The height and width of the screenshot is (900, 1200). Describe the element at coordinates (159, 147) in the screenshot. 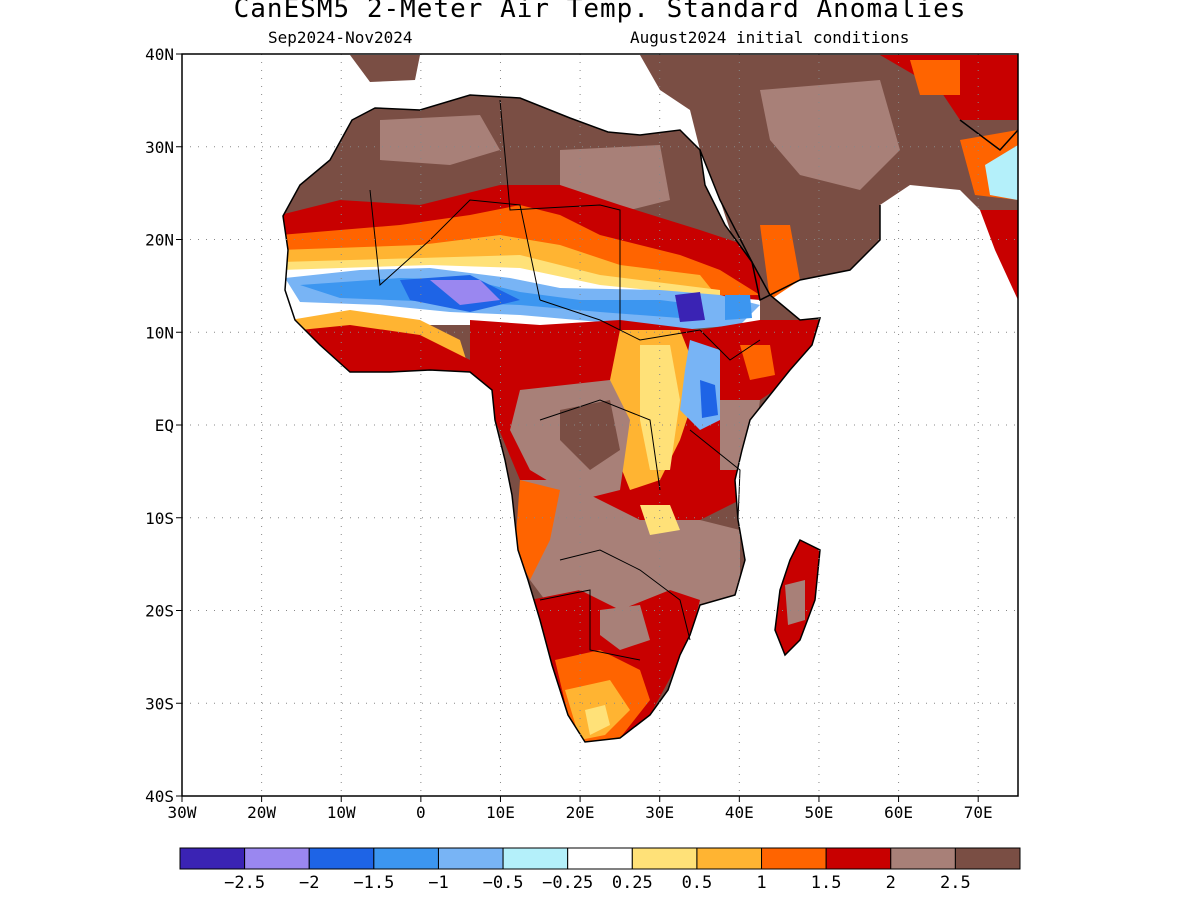

I see `lat-label: 30N` at that location.